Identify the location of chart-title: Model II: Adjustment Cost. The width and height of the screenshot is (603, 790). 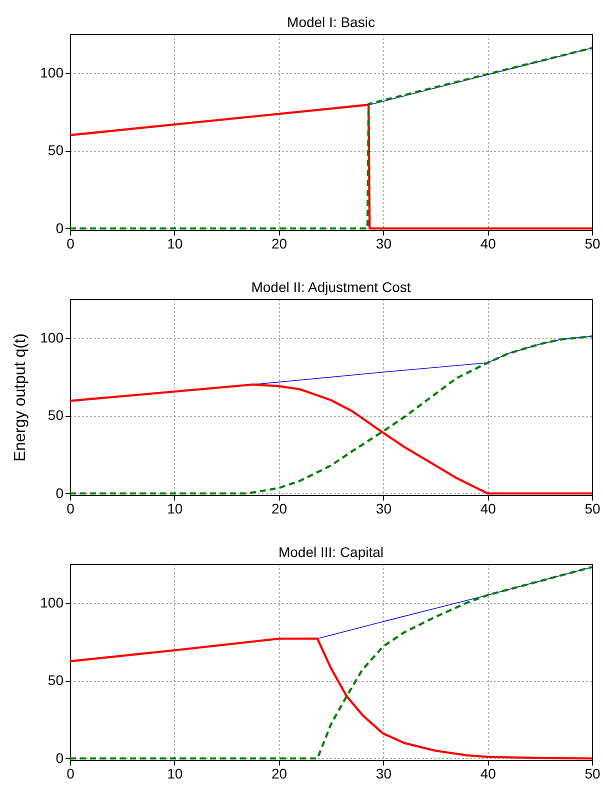
(331, 287).